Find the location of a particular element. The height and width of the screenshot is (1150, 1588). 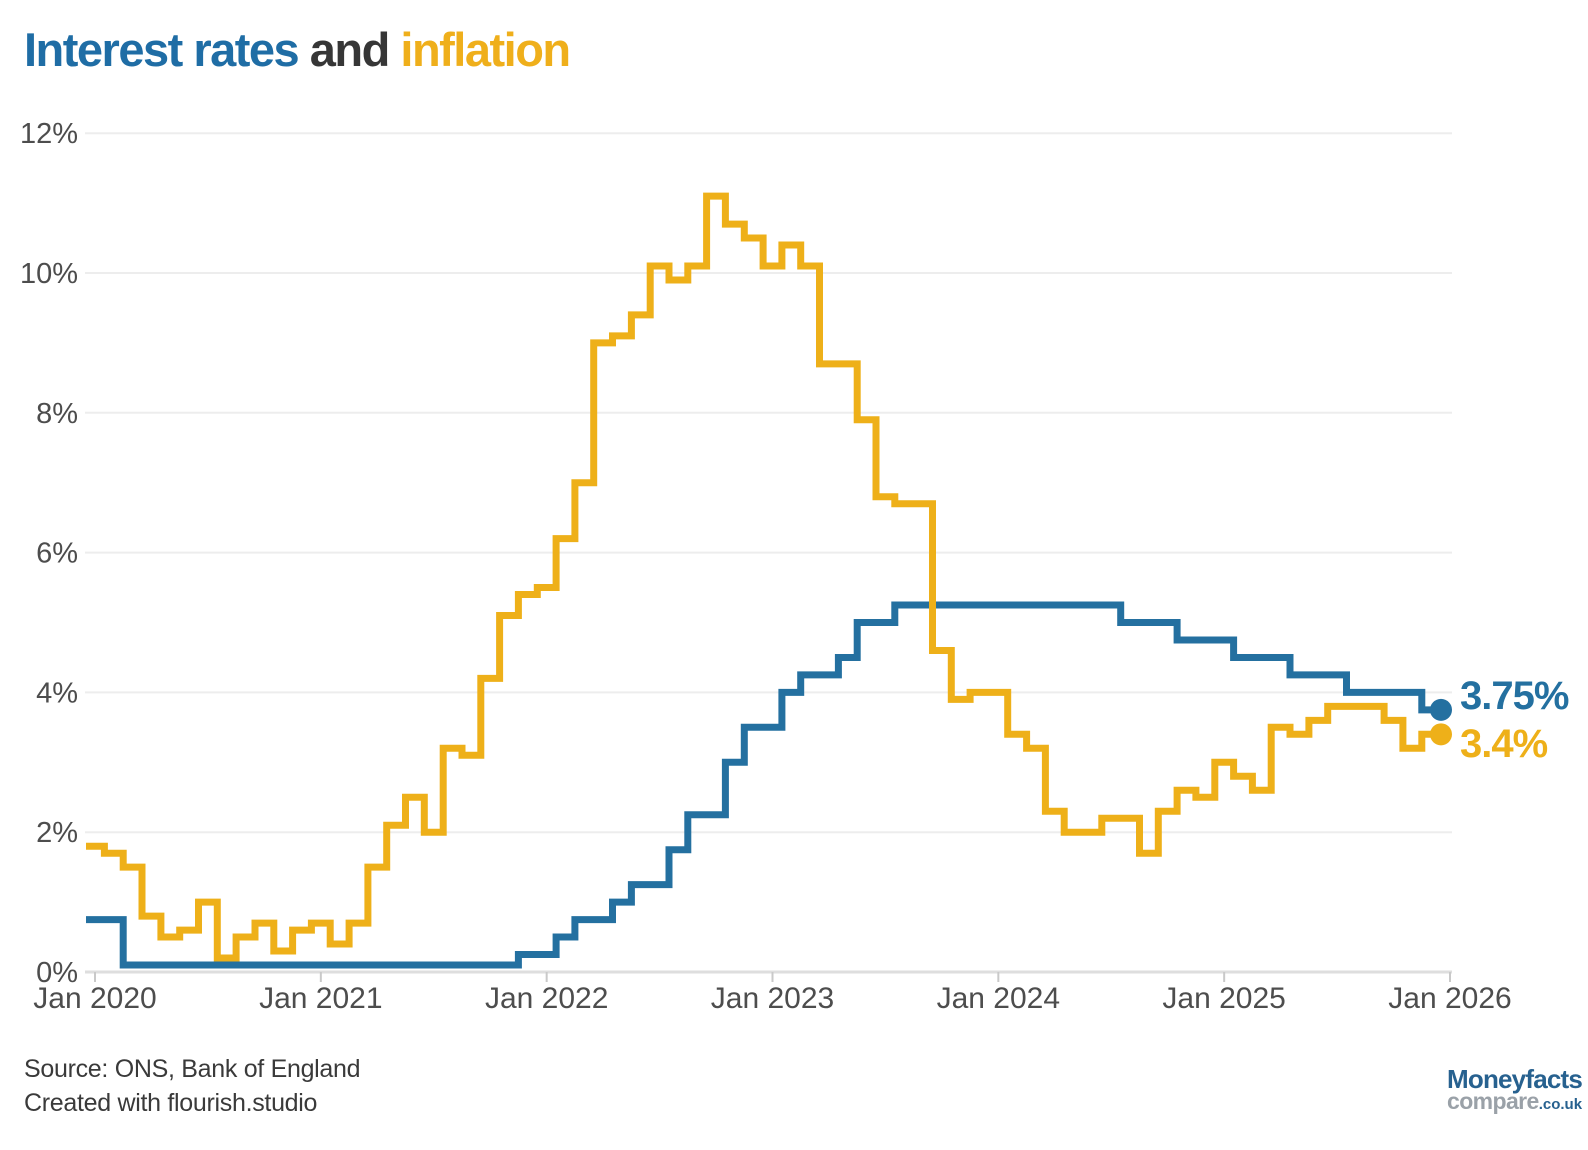

x-tick-label: Jan 2025 is located at coordinates (1223, 998).